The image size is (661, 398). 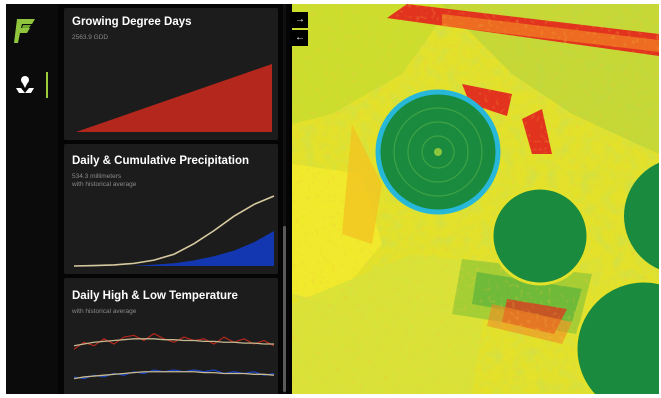 I want to click on precip-note: with historical average, so click(x=104, y=184).